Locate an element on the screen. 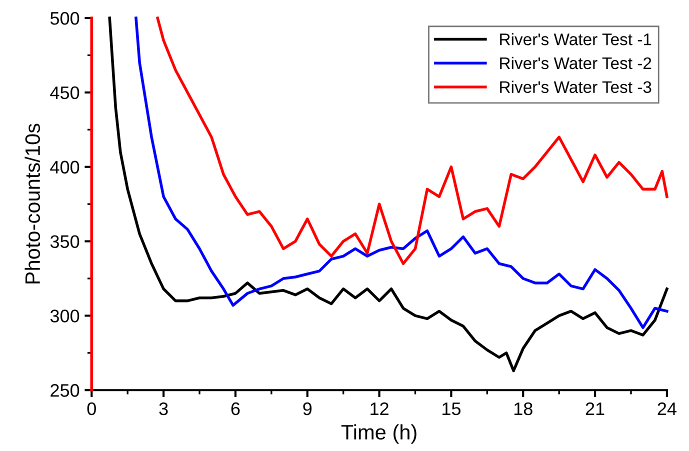 The width and height of the screenshot is (689, 451). y-tick-label: 500 is located at coordinates (65, 18).